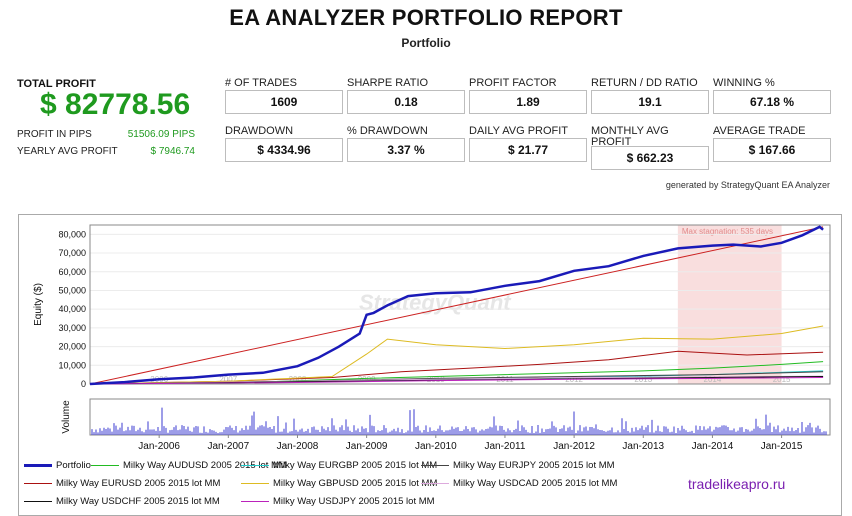 The width and height of the screenshot is (852, 516). Describe the element at coordinates (644, 83) in the screenshot. I see `metric-label: RETURN / DD RATIO` at that location.